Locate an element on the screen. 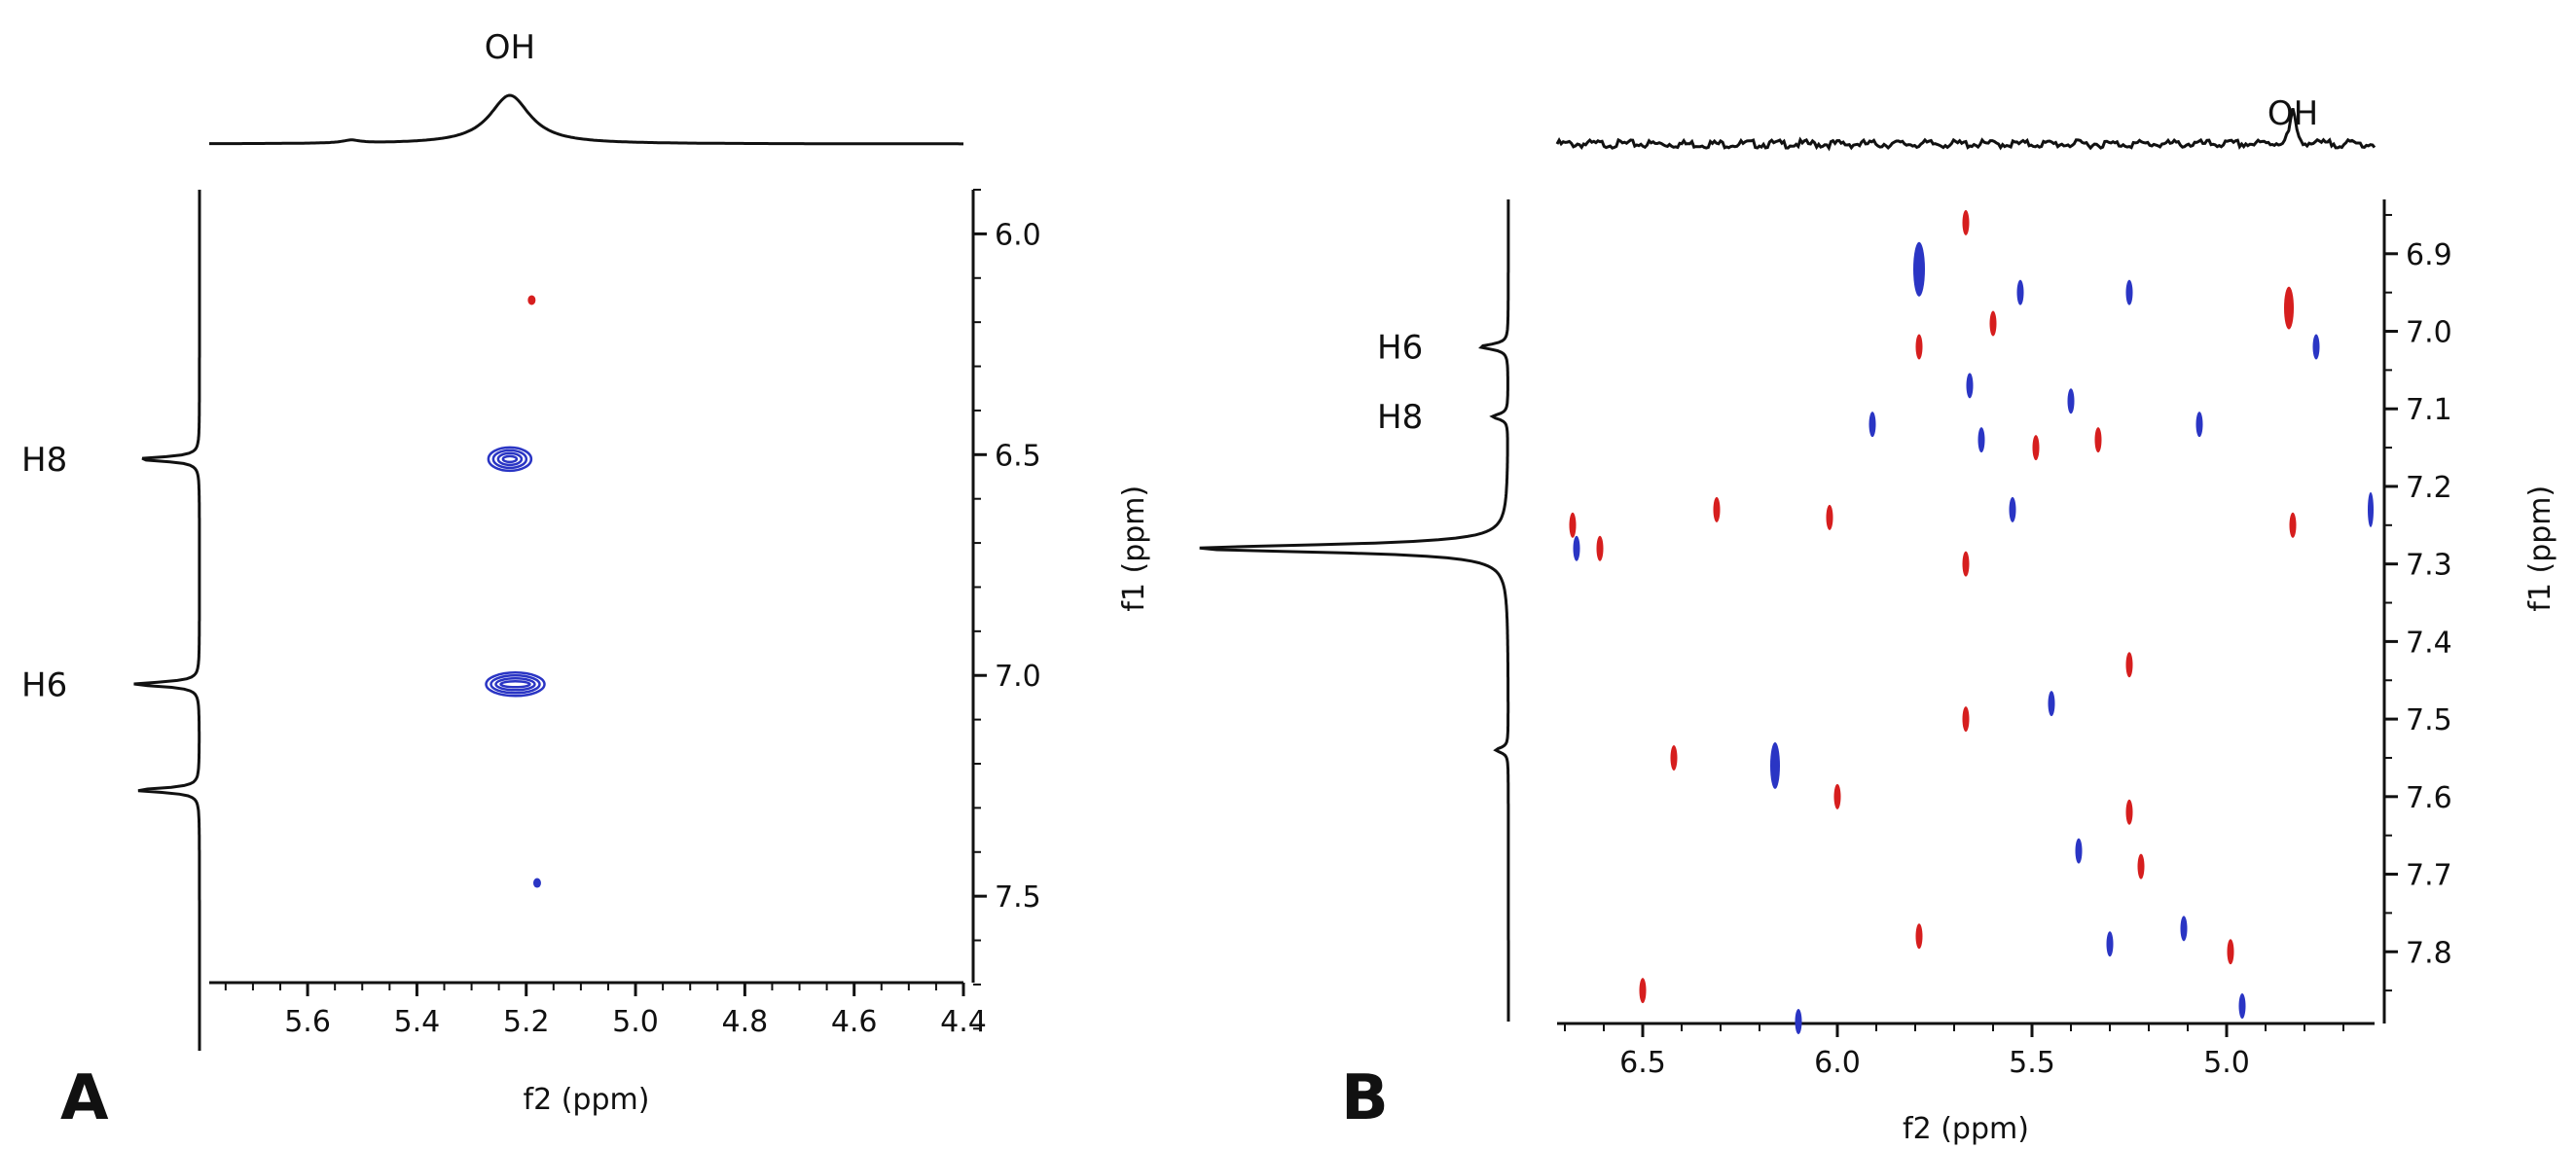  panel-a-y-ticks: 6.0 6.5 7.0 7.5 is located at coordinates (1007, 609).